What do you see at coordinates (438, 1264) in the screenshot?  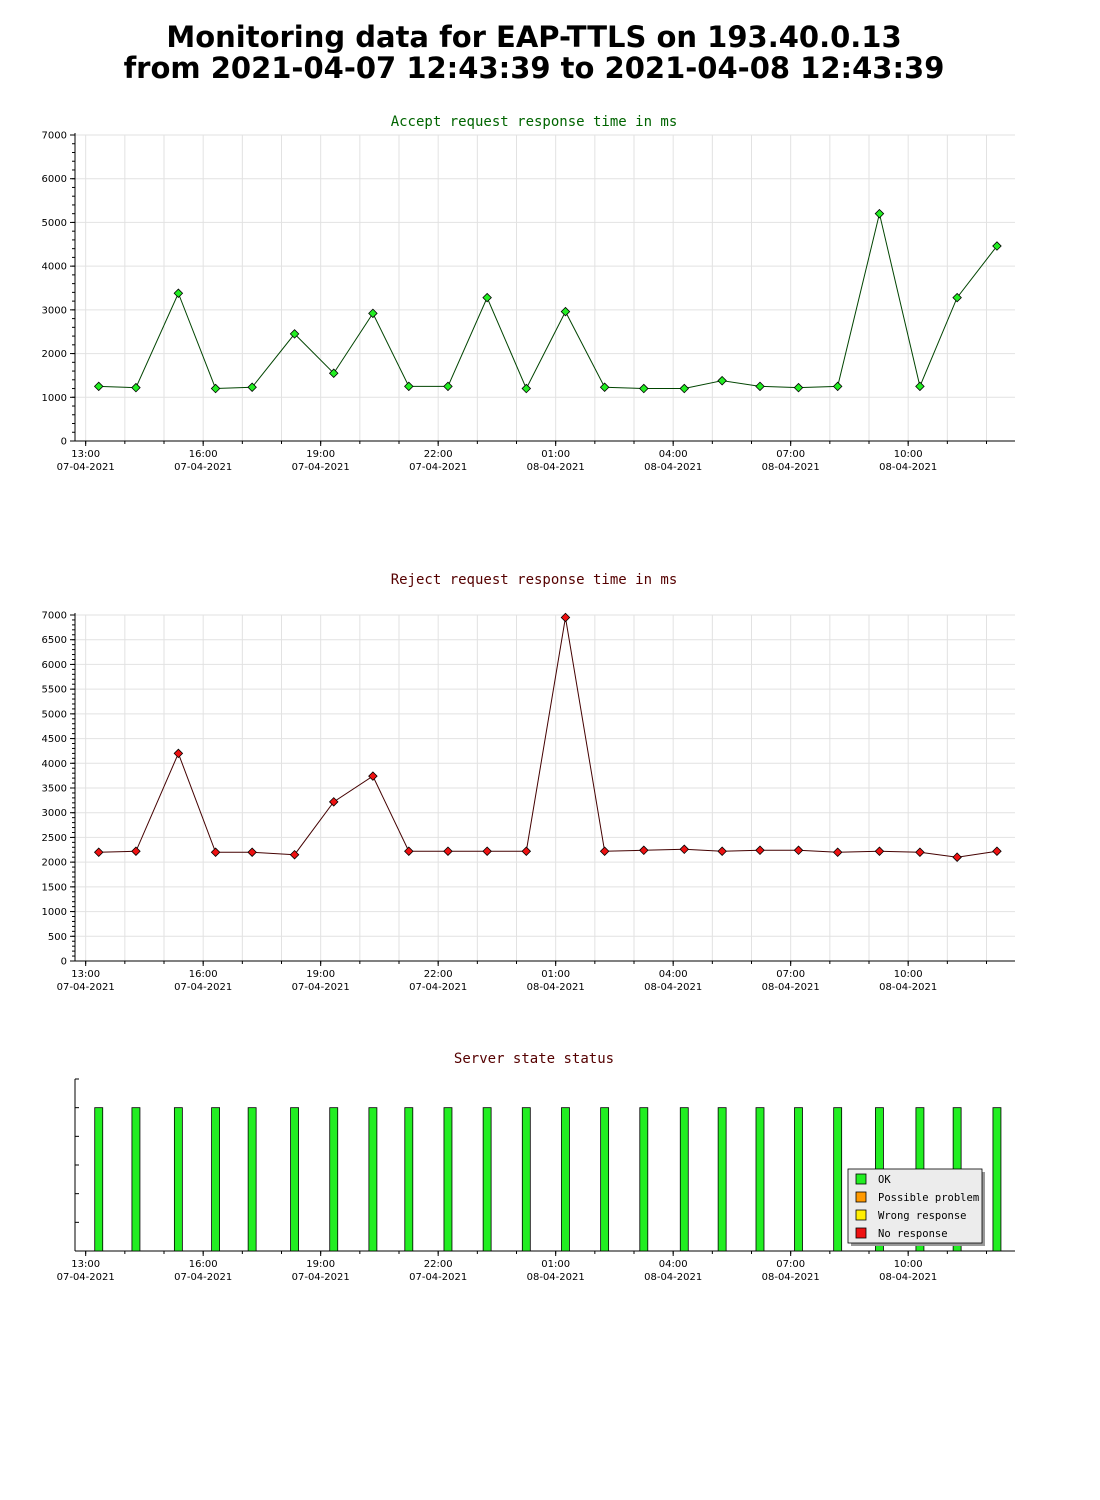 I see `x-tick-label: 22:00` at bounding box center [438, 1264].